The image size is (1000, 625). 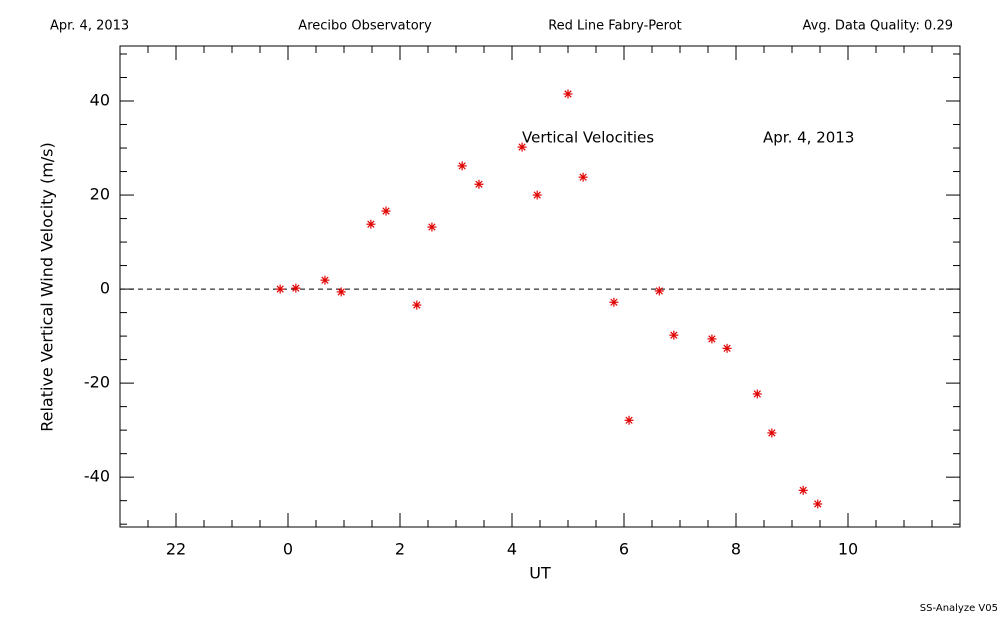 What do you see at coordinates (97, 476) in the screenshot?
I see `y-tick-label: -40` at bounding box center [97, 476].